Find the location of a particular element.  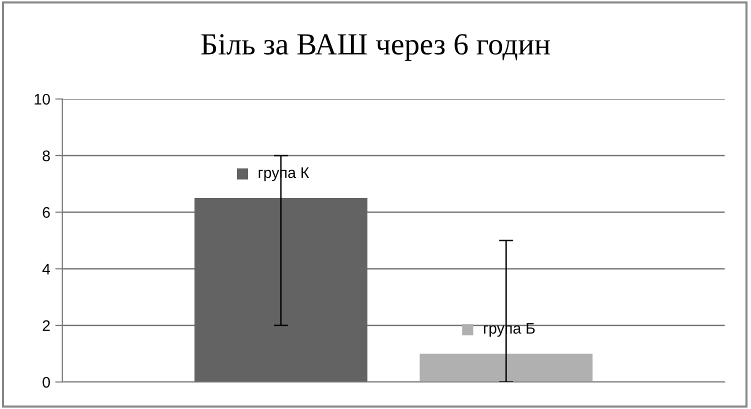

y-tick-label: 6 is located at coordinates (46, 212).